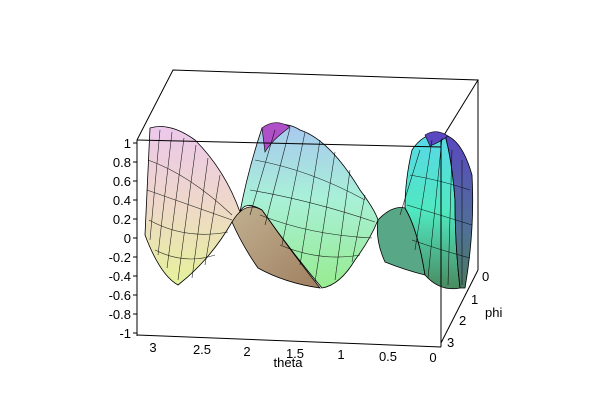  Describe the element at coordinates (485, 276) in the screenshot. I see `phi-tick: 0` at that location.